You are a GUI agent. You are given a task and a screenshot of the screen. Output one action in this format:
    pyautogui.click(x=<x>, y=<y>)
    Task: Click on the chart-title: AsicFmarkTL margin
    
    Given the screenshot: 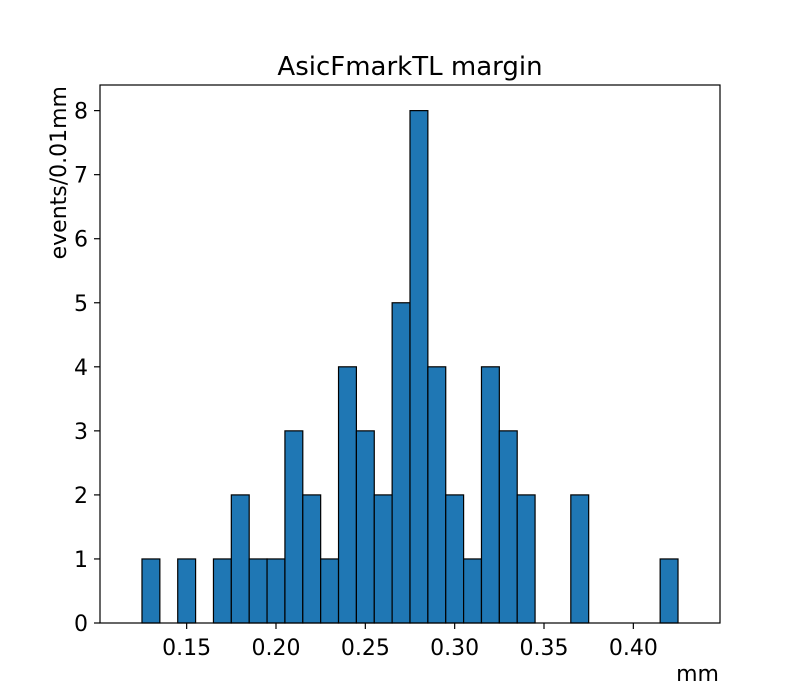 What is the action you would take?
    pyautogui.click(x=409, y=67)
    